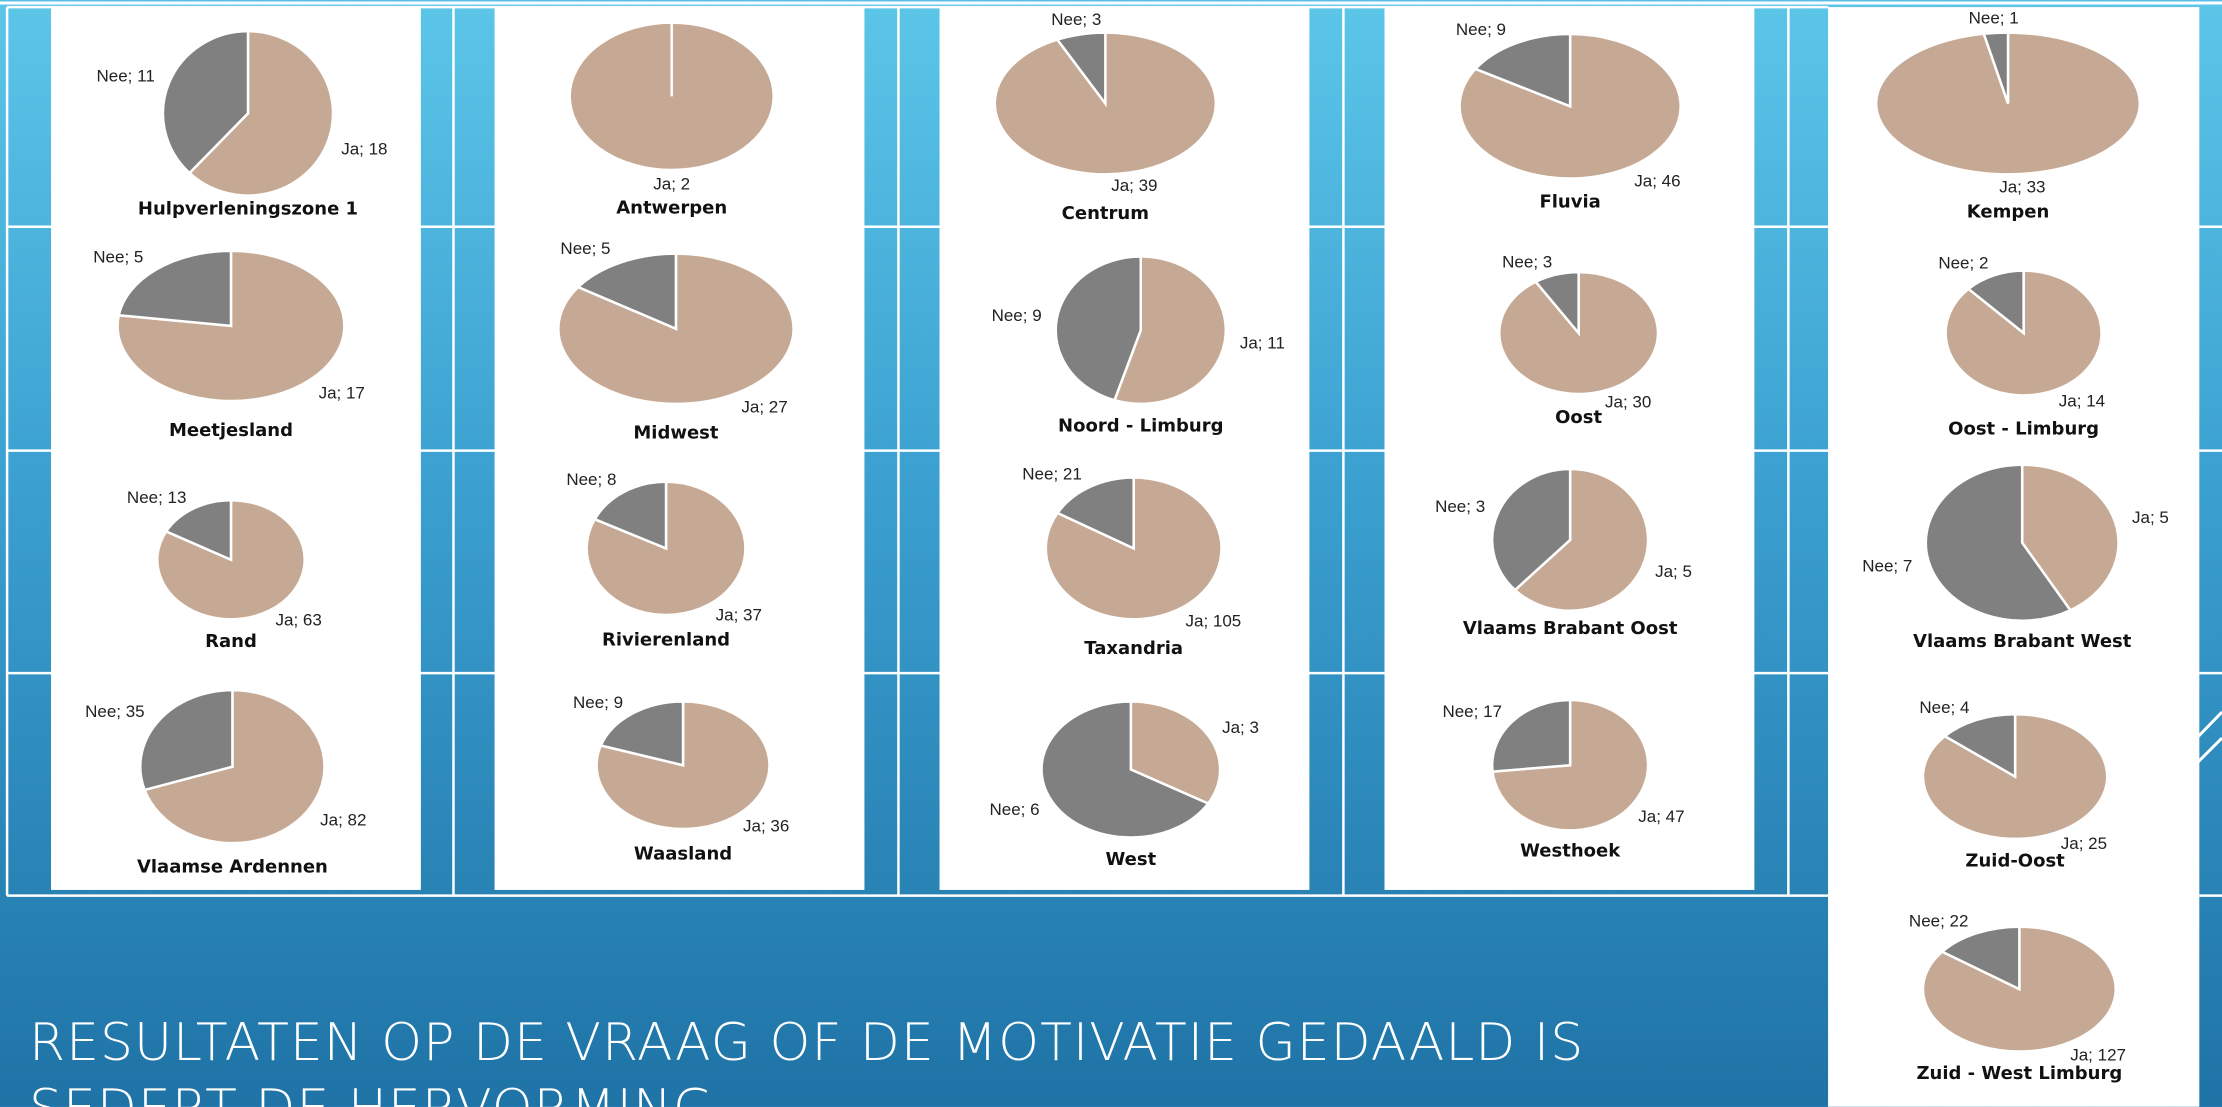 This screenshot has height=1107, width=2222. Describe the element at coordinates (2015, 861) in the screenshot. I see `chart-title: Zuid-Oost` at that location.